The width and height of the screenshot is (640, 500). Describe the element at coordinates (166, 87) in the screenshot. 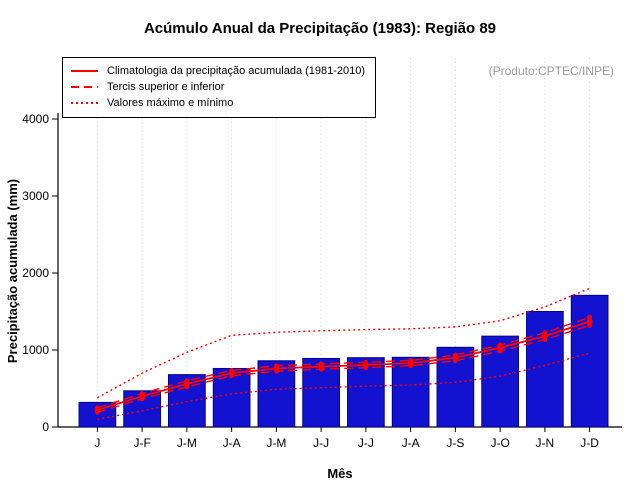

I see `legend-item-label: Tercis superior e inferior` at that location.